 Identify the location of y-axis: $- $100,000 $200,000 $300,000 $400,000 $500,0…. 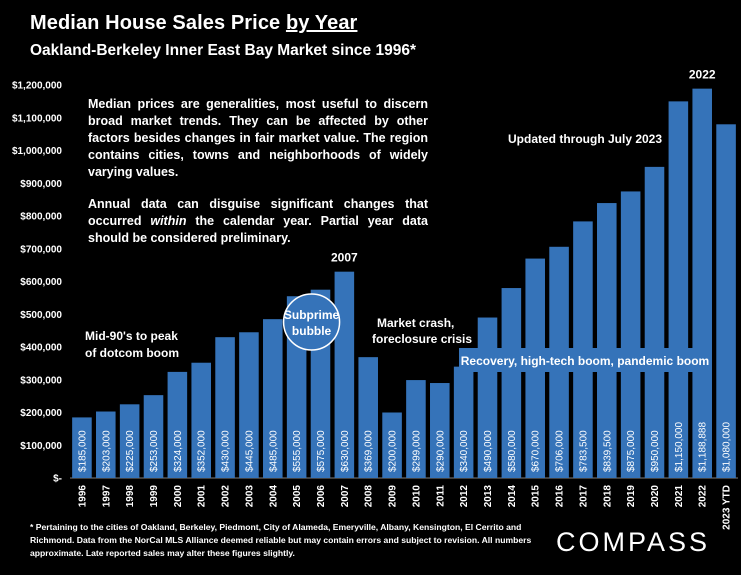
(37, 283).